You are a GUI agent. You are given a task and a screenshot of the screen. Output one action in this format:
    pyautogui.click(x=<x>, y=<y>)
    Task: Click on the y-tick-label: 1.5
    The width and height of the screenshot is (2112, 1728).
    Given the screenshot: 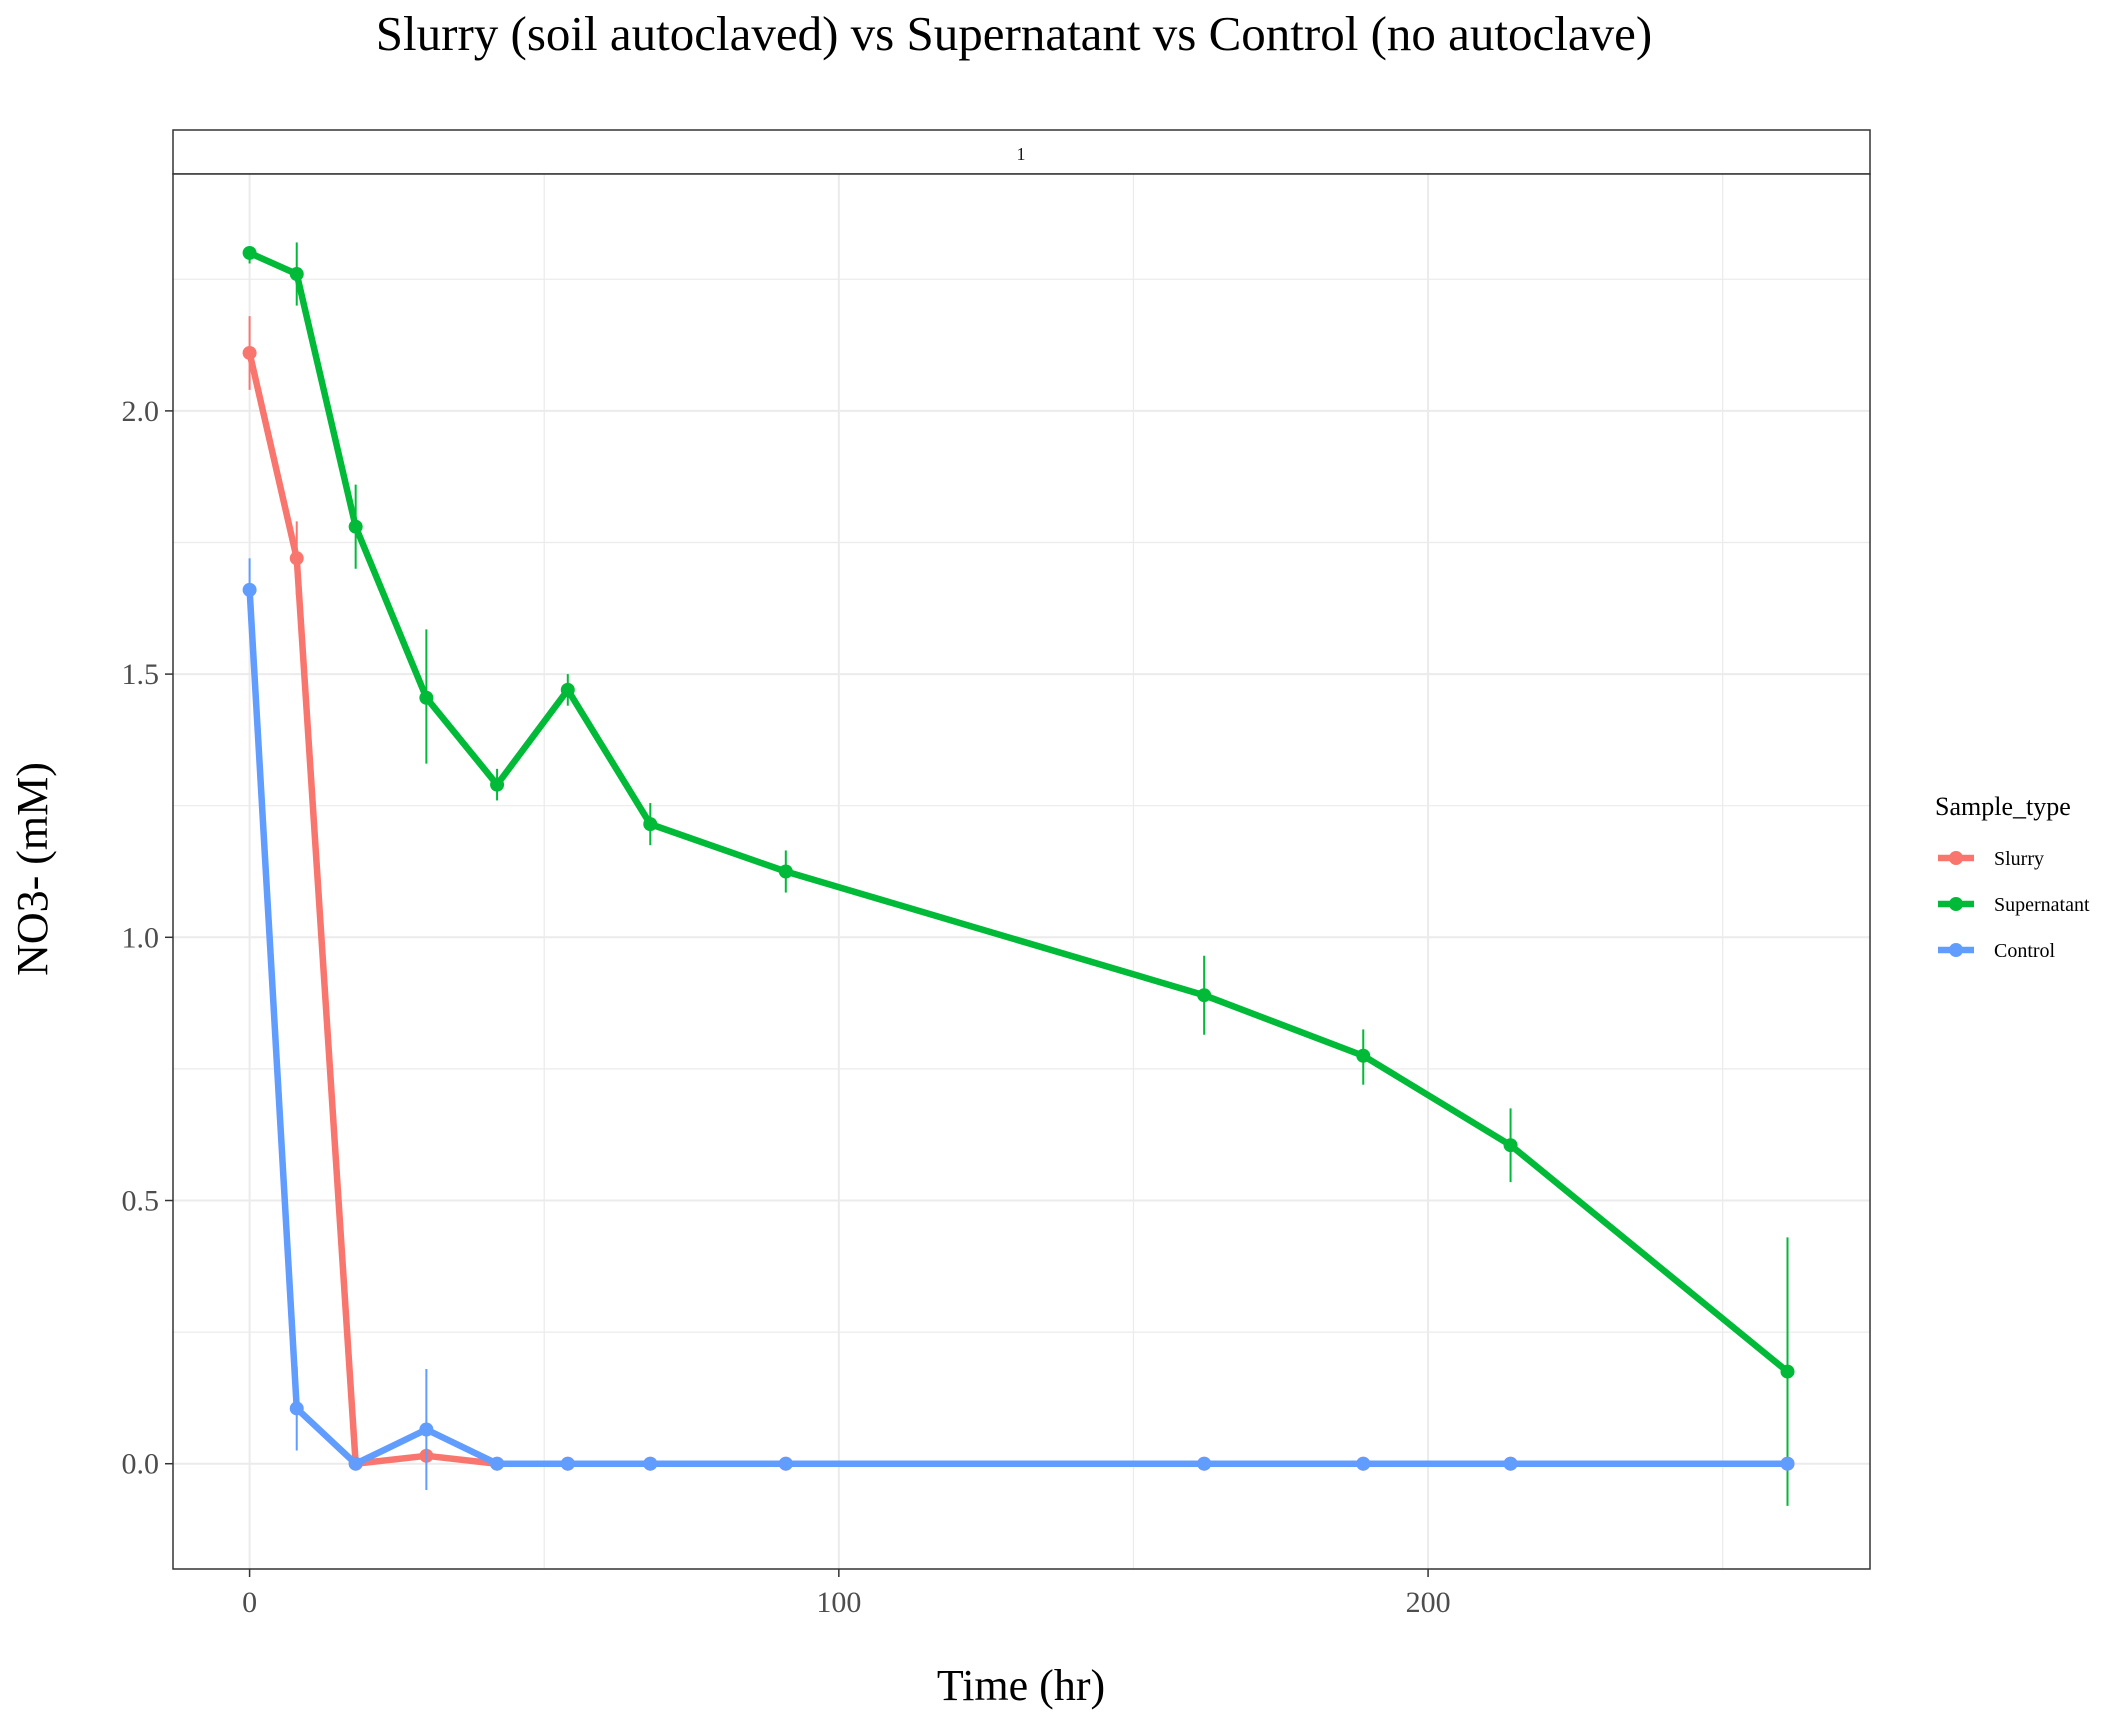 What is the action you would take?
    pyautogui.click(x=141, y=674)
    